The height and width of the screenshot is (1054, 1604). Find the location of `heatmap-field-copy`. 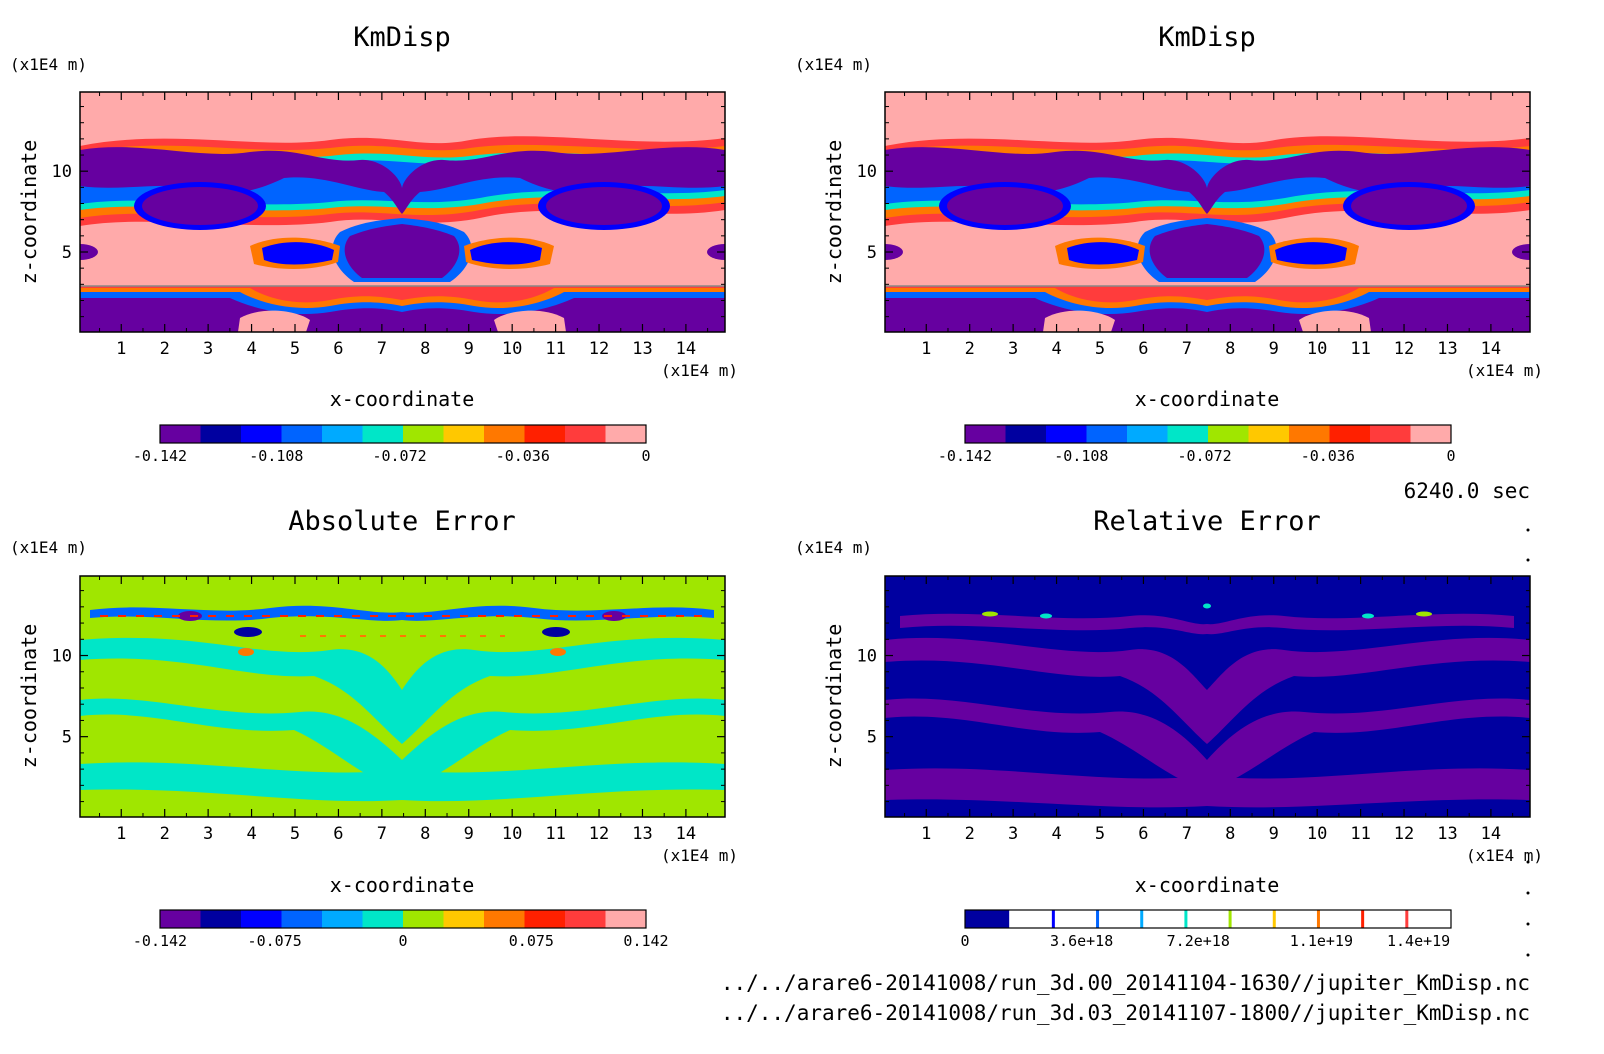

heatmap-field-copy is located at coordinates (1207, 212).